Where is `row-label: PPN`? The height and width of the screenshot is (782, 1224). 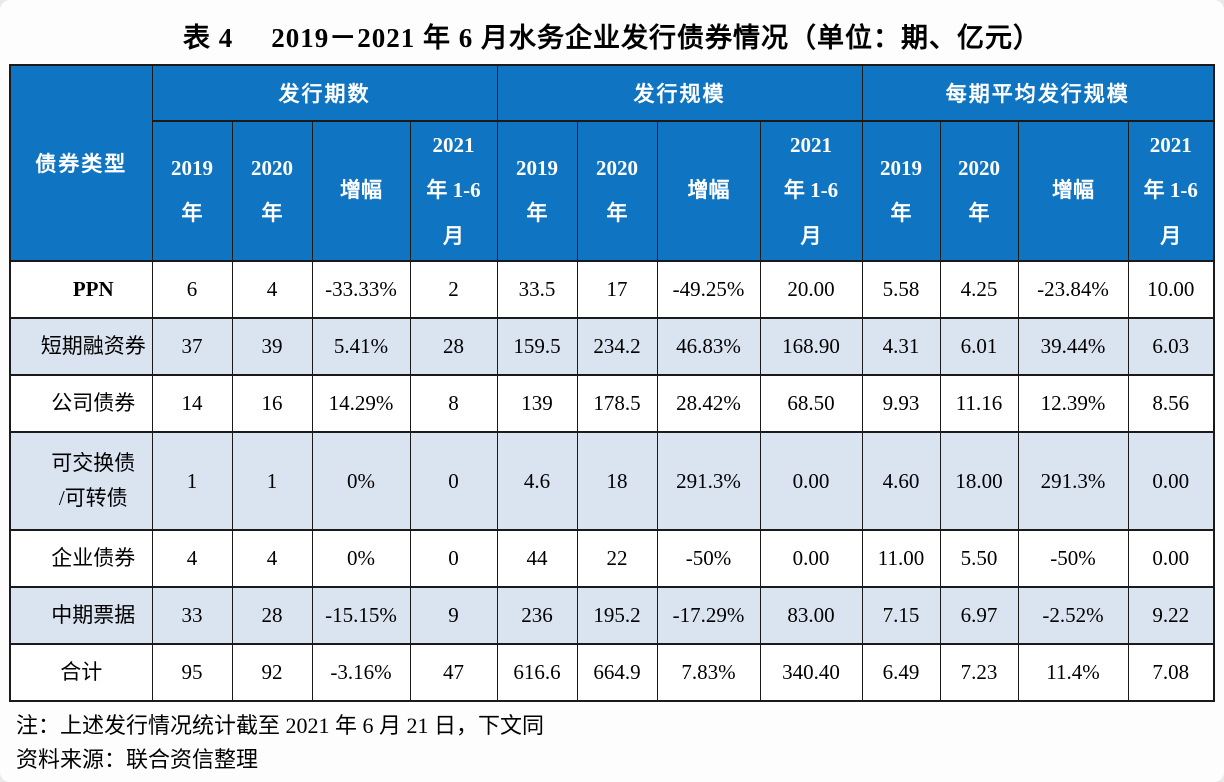
row-label: PPN is located at coordinates (81, 289).